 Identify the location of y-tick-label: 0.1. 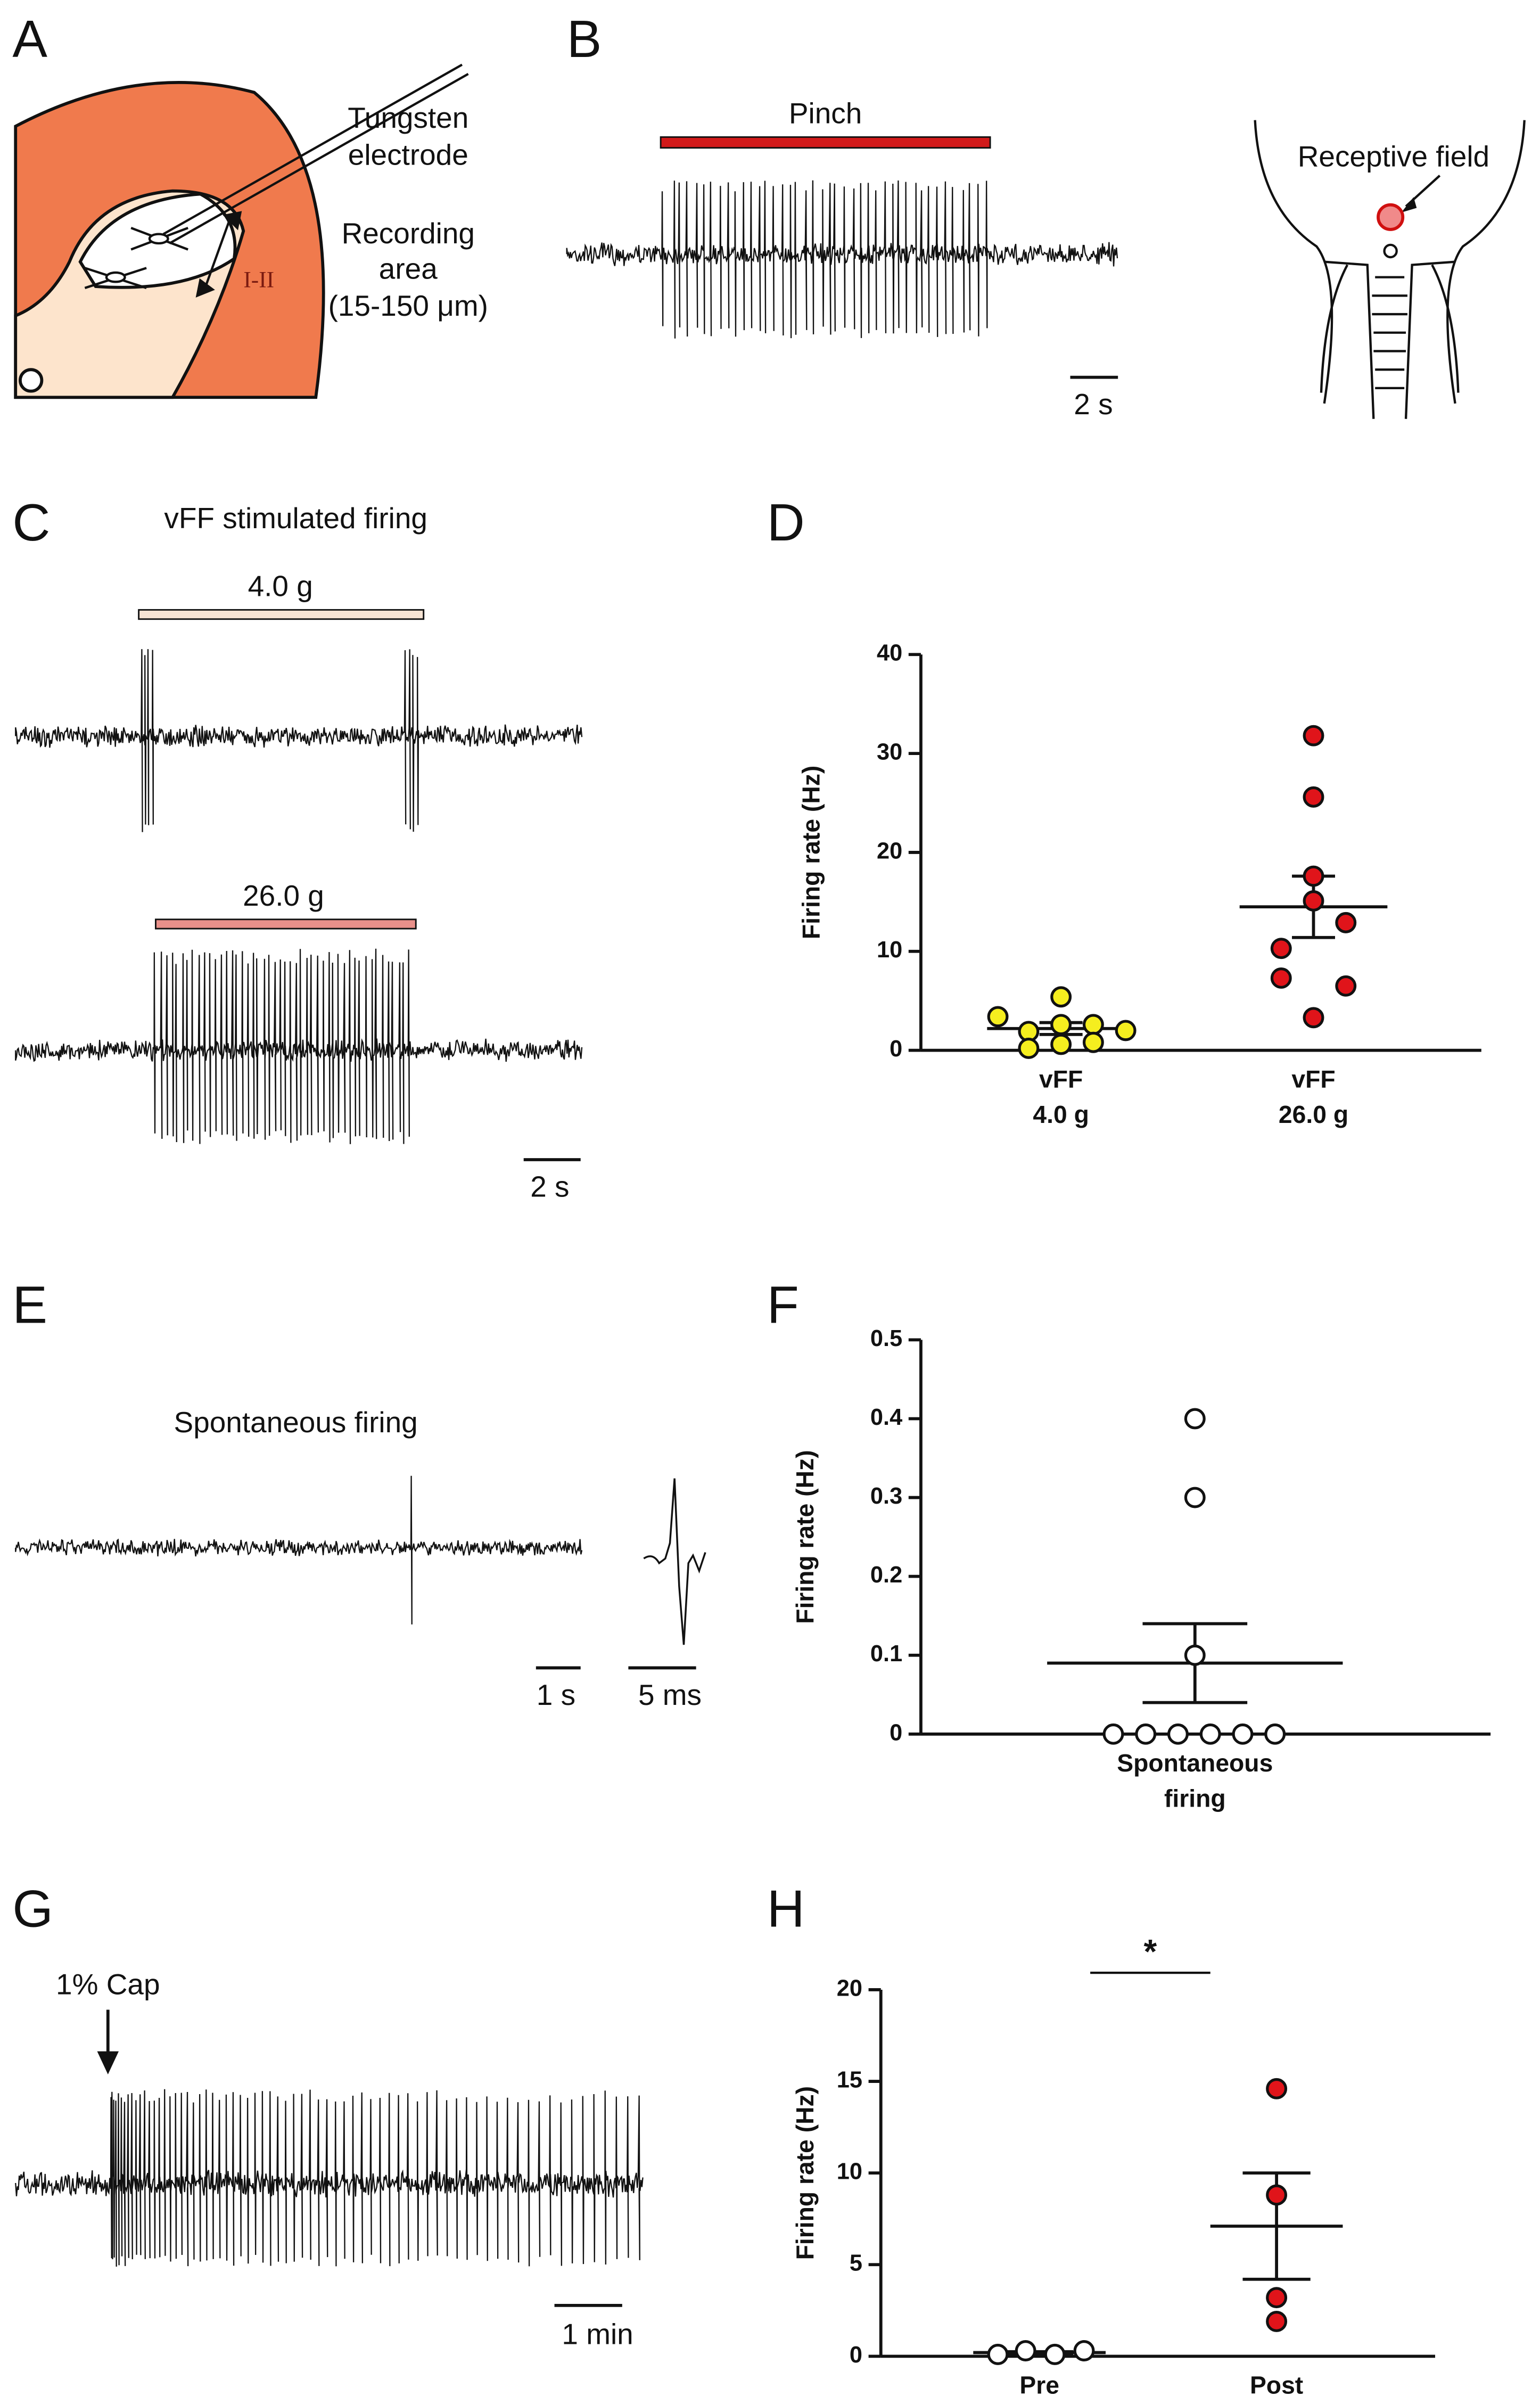
(886, 1654).